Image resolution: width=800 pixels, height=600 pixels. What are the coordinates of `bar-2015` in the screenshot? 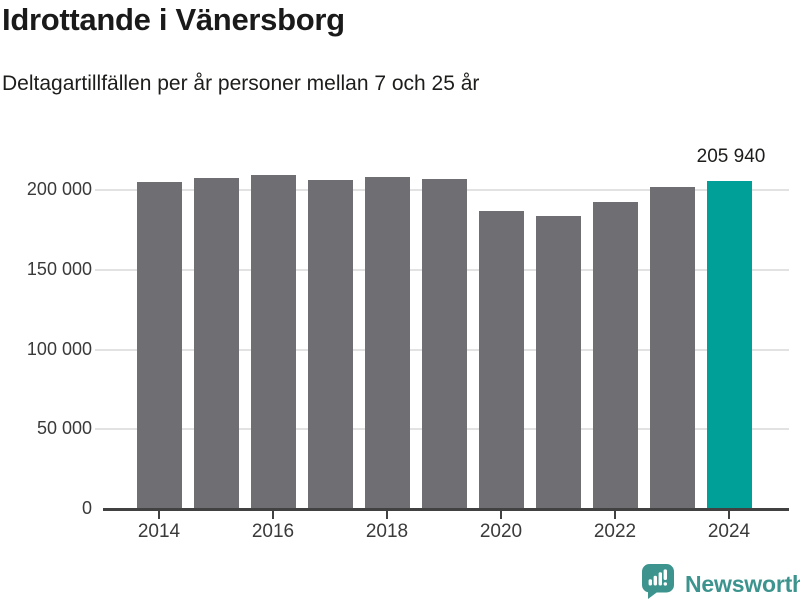 It's located at (216, 343).